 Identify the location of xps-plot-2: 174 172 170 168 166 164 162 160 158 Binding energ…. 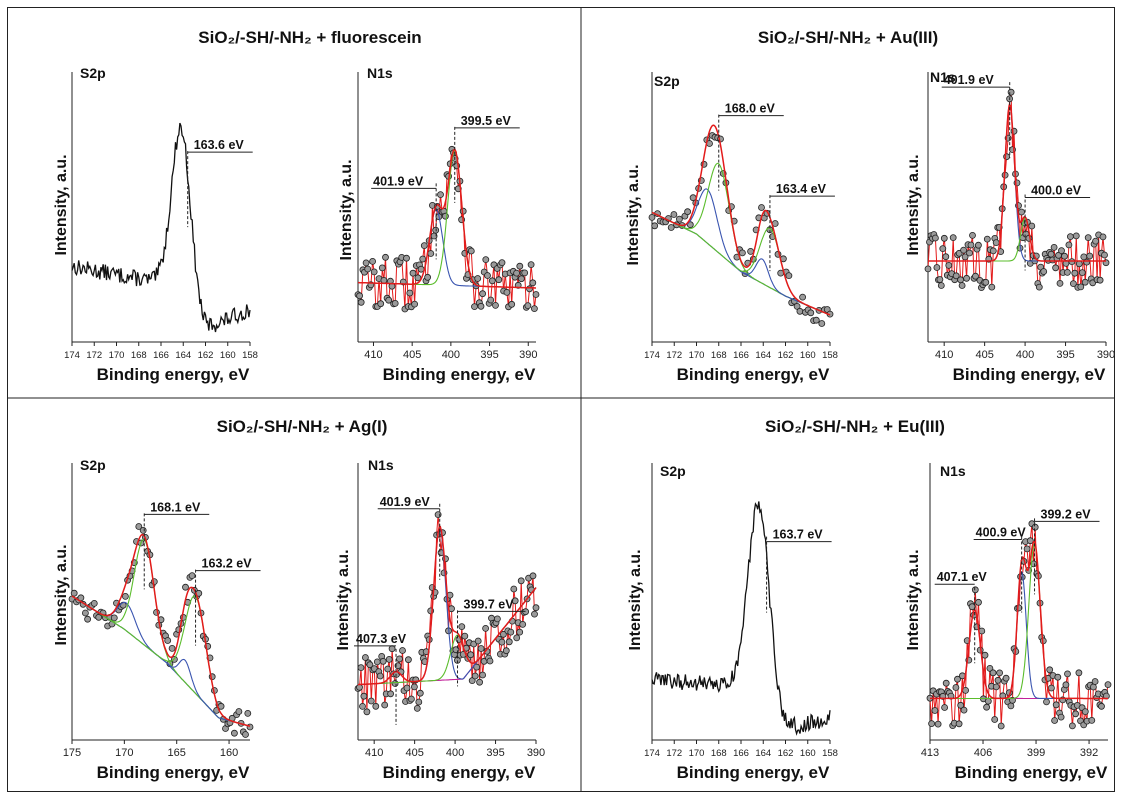
(731, 228).